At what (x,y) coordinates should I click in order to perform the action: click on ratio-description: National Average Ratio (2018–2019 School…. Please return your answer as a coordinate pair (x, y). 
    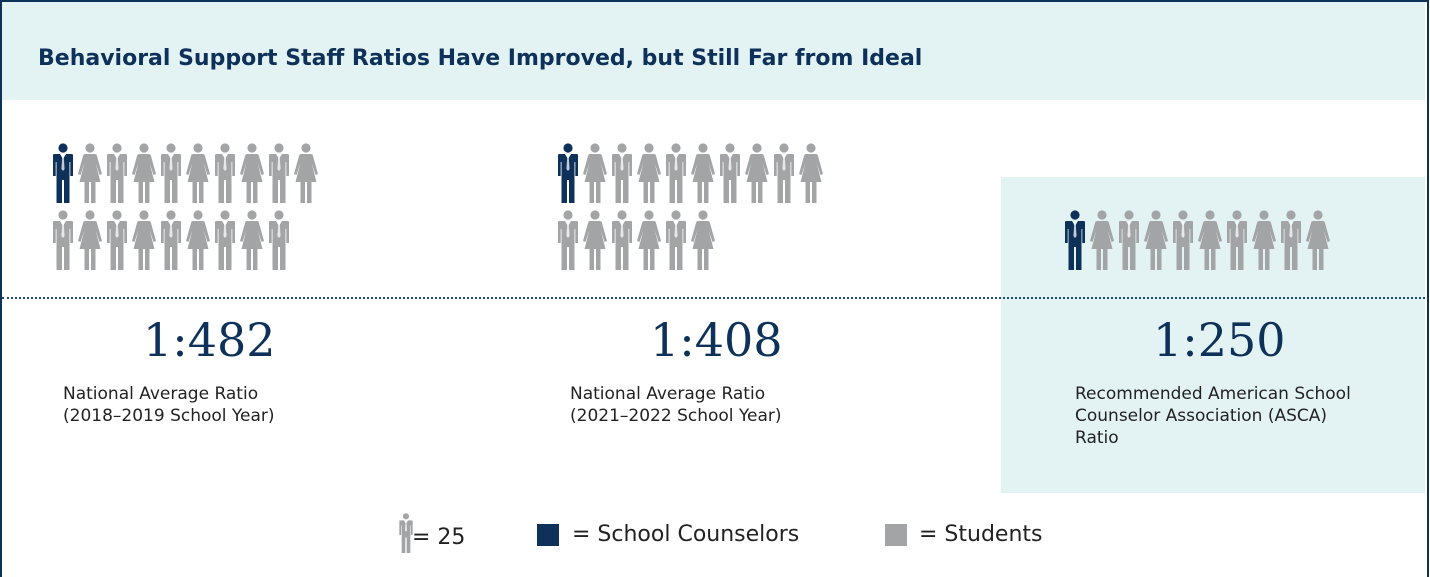
    Looking at the image, I should click on (169, 405).